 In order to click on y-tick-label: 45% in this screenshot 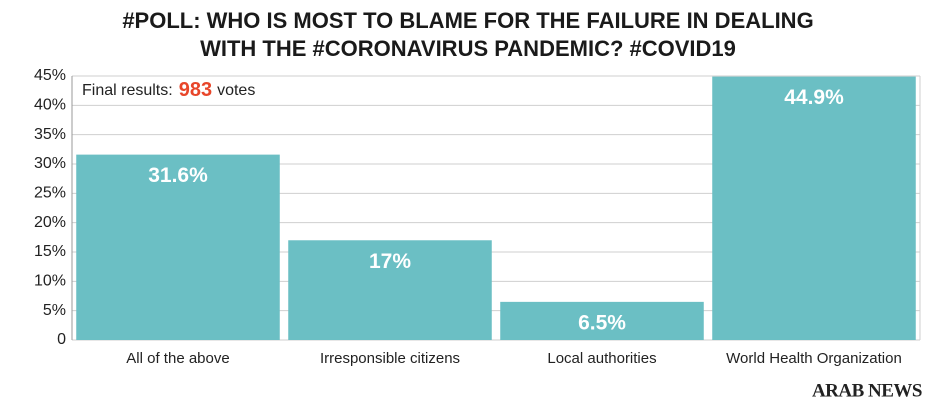, I will do `click(50, 75)`.